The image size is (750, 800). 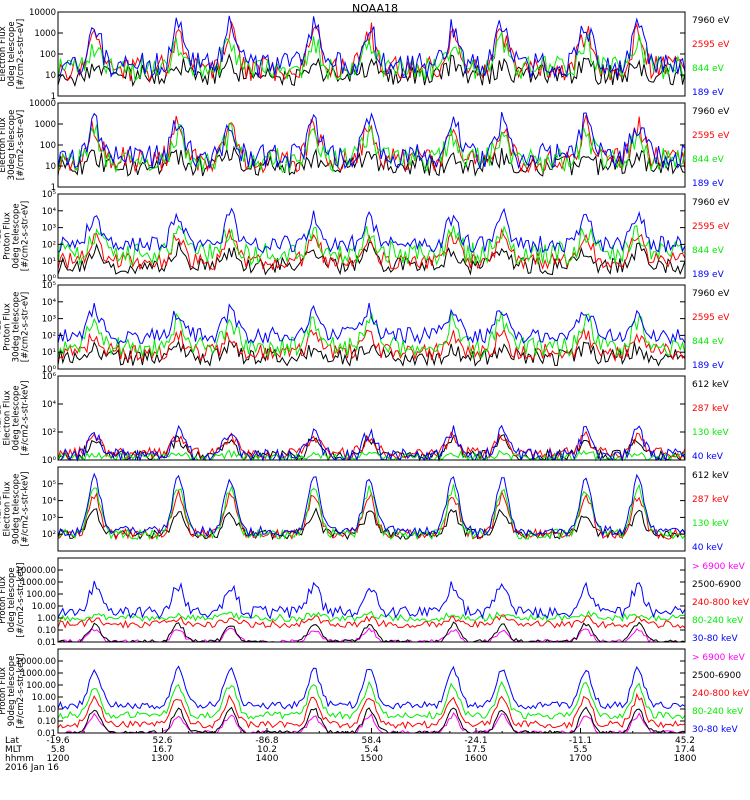 What do you see at coordinates (19, 759) in the screenshot?
I see `time-row-label: hhmm` at bounding box center [19, 759].